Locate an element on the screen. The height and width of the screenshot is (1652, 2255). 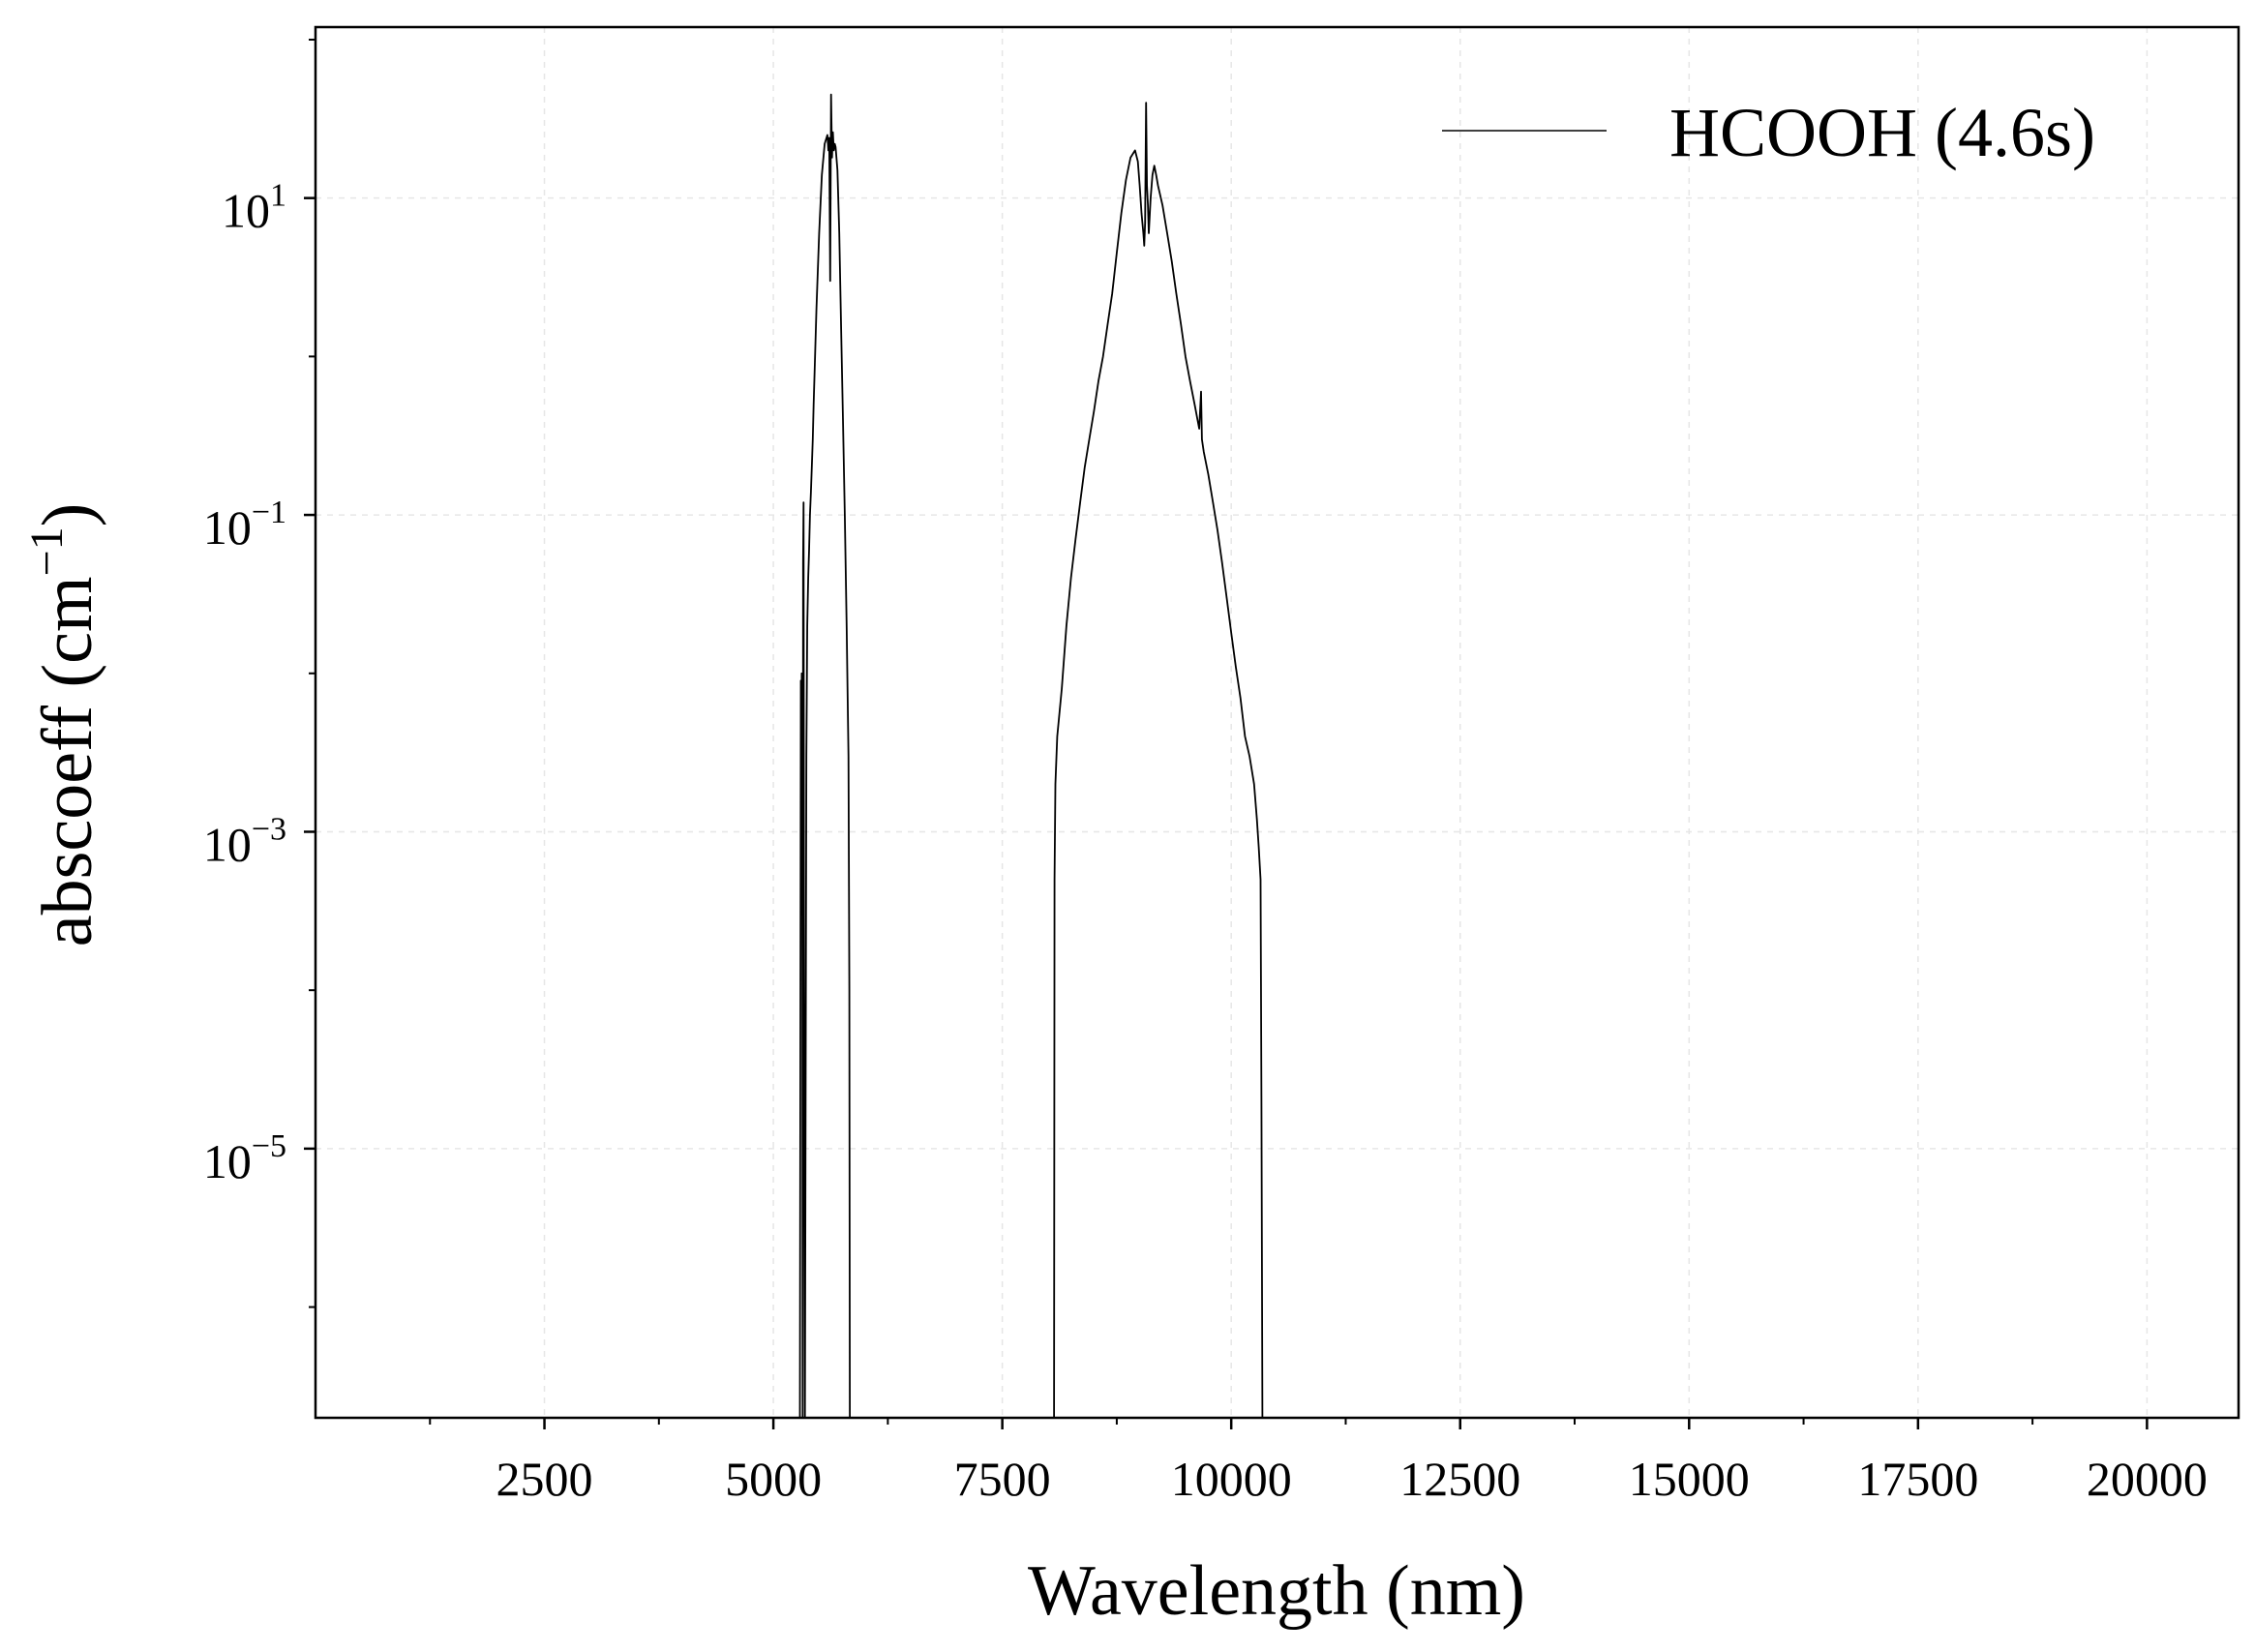
y-tick-exponent: −5 is located at coordinates (269, 1146).